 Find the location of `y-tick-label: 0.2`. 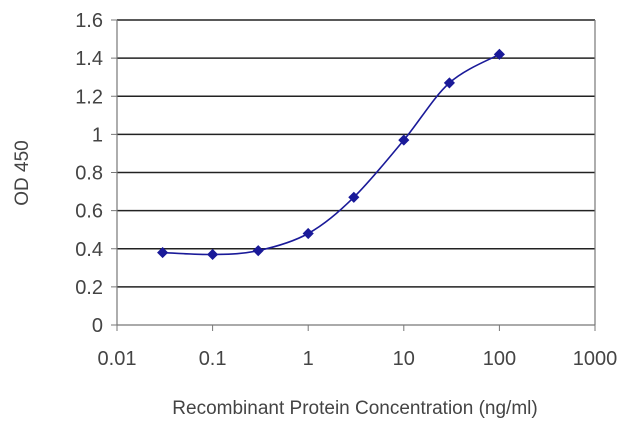

y-tick-label: 0.2 is located at coordinates (89, 288).